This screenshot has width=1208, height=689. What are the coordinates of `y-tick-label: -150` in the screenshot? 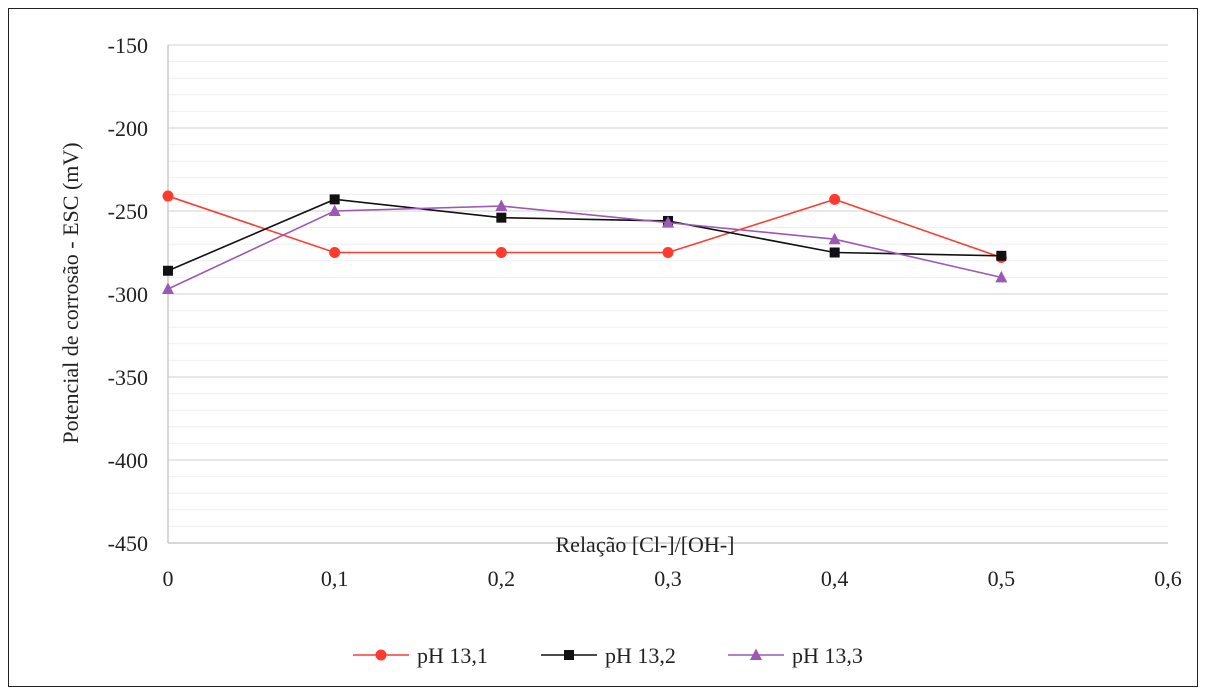 It's located at (128, 45).